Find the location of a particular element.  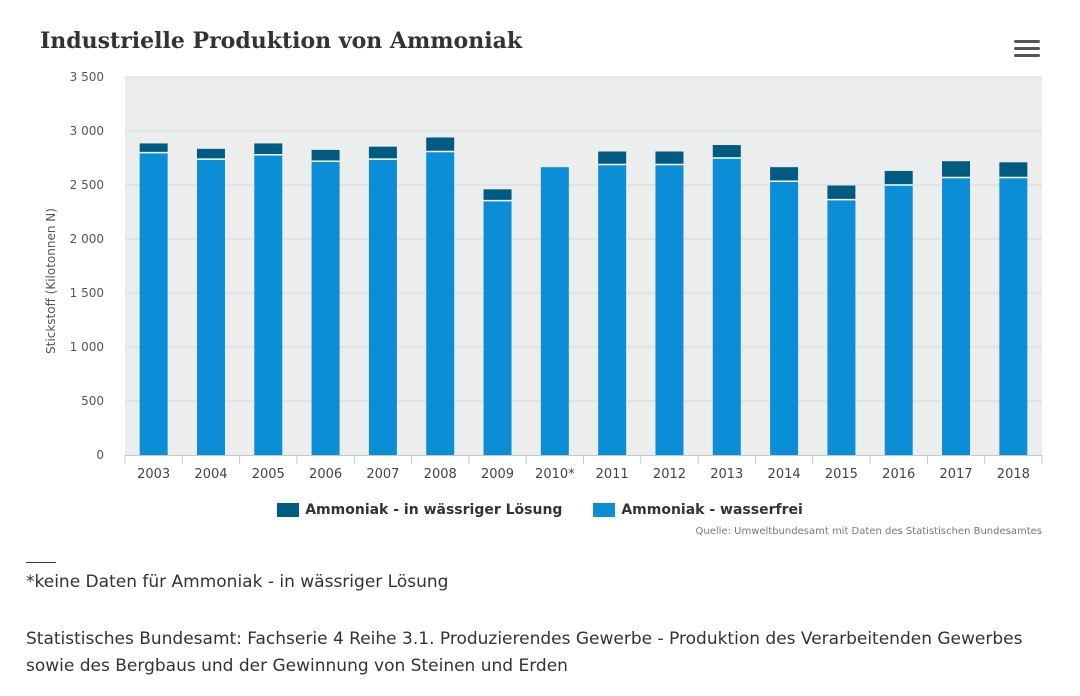

y-tick-label: 1 500 is located at coordinates (87, 293).